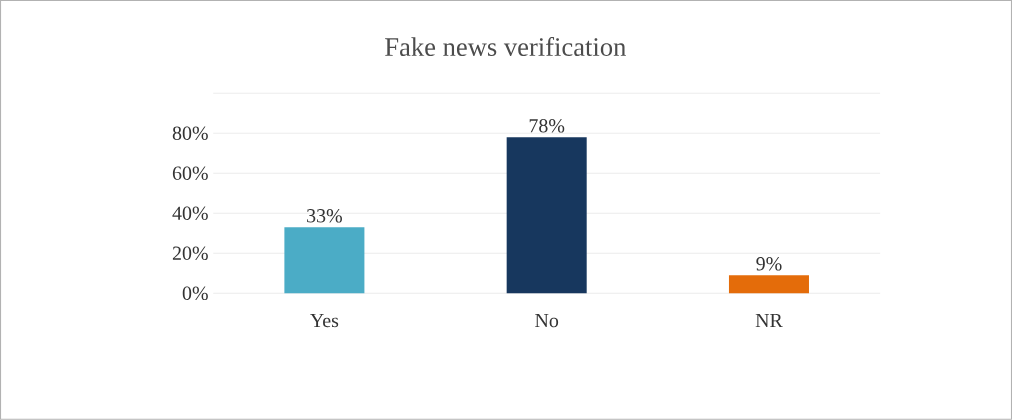 This screenshot has width=1012, height=420. I want to click on chart-title: Fake news verification, so click(505, 47).